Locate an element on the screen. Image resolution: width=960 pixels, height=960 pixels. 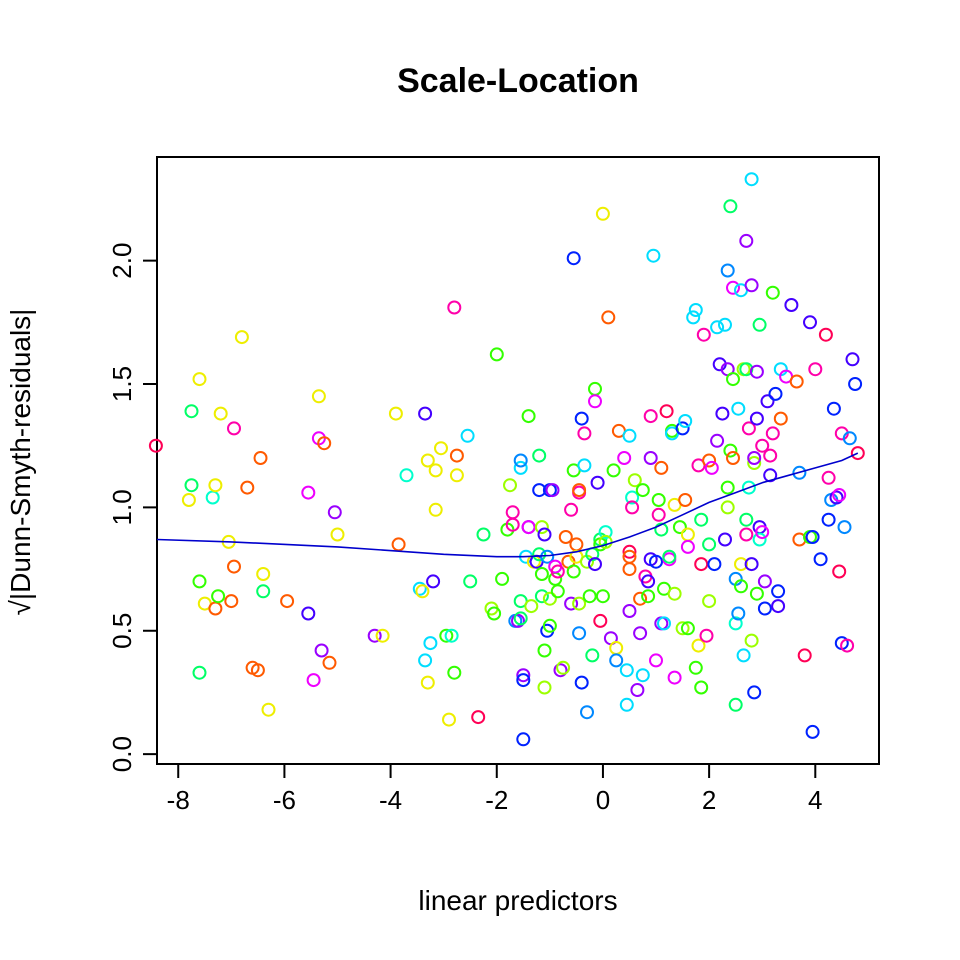
chart-title: Scale-Location is located at coordinates (518, 81).